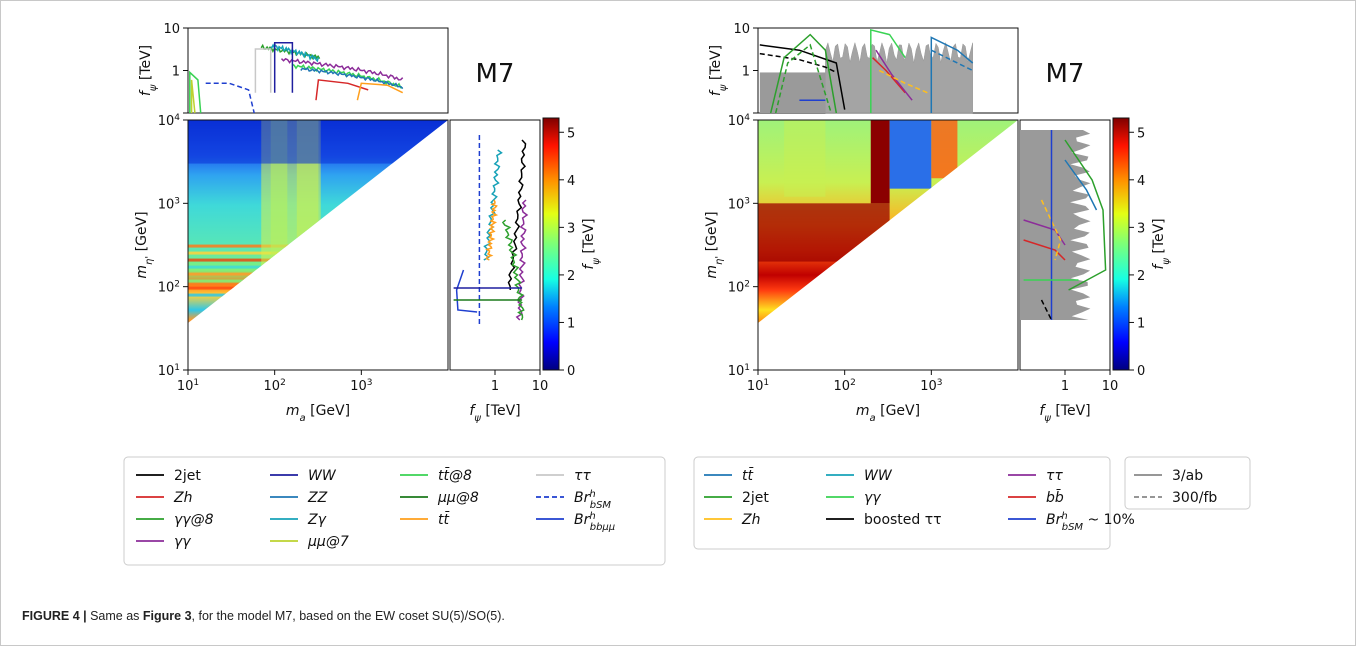 The height and width of the screenshot is (648, 1358). Describe the element at coordinates (194, 520) in the screenshot. I see `legend-label: γγ@8` at that location.